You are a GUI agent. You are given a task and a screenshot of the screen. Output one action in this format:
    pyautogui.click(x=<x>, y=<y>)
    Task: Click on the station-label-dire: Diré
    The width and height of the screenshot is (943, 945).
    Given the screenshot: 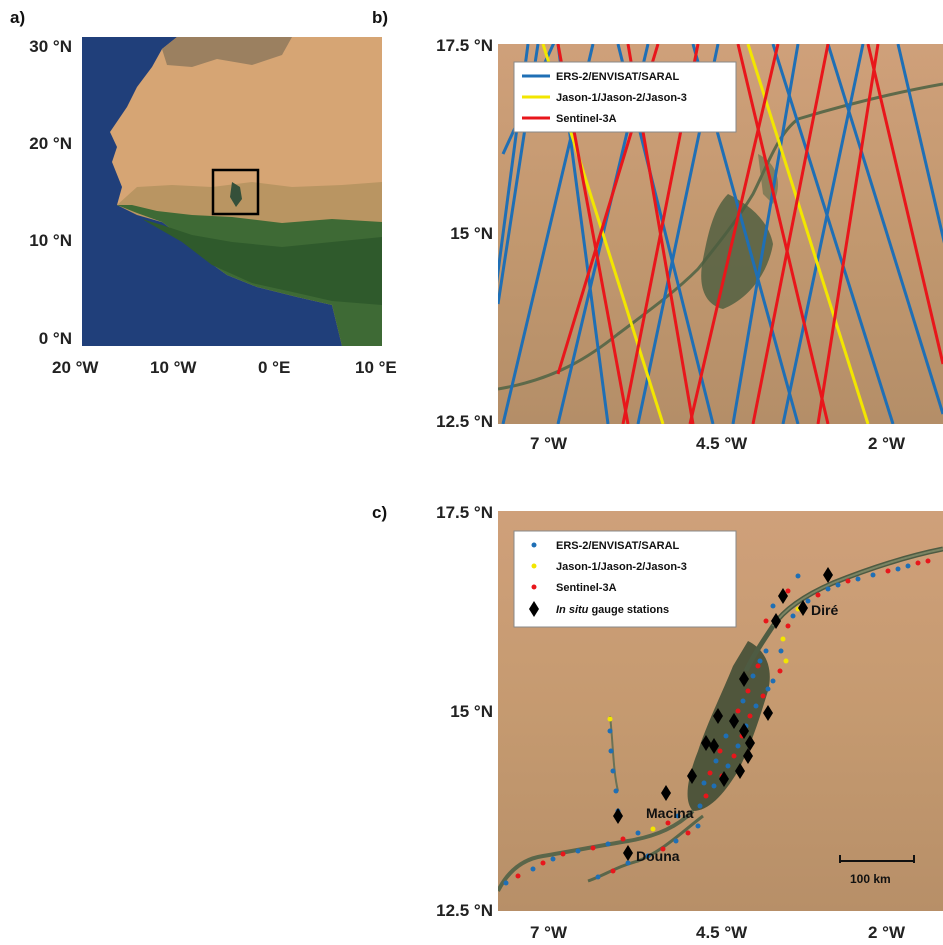 What is the action you would take?
    pyautogui.click(x=824, y=610)
    